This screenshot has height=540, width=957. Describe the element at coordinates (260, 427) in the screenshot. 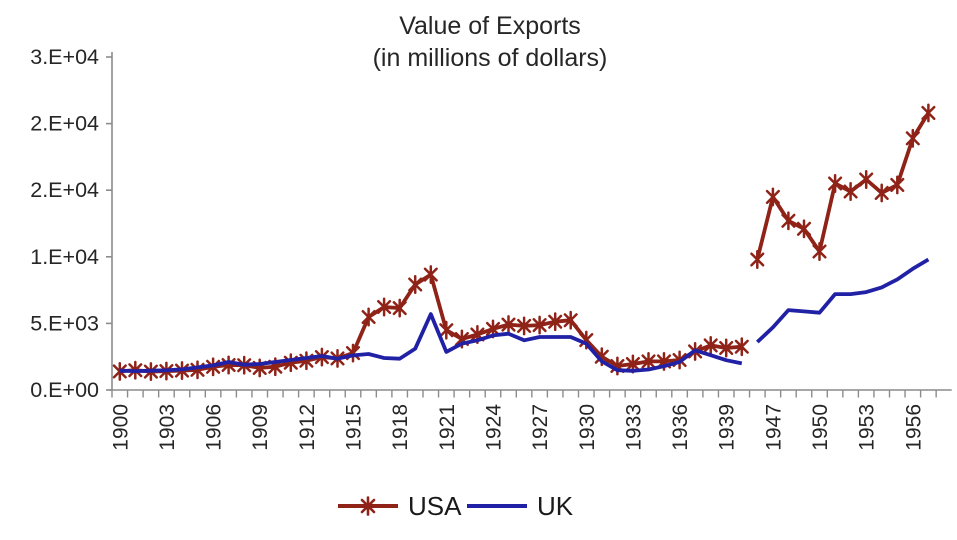

I see `x-tick-label: 1909` at that location.